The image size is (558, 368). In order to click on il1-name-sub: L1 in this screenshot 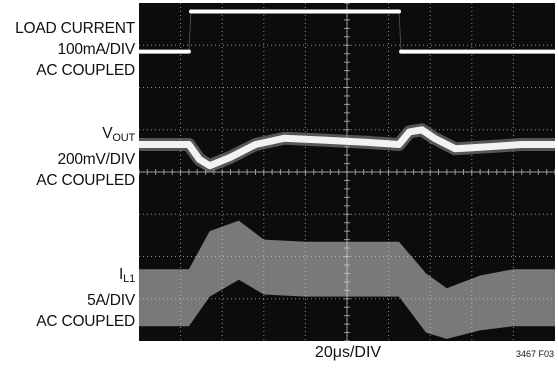, I will do `click(129, 279)`.